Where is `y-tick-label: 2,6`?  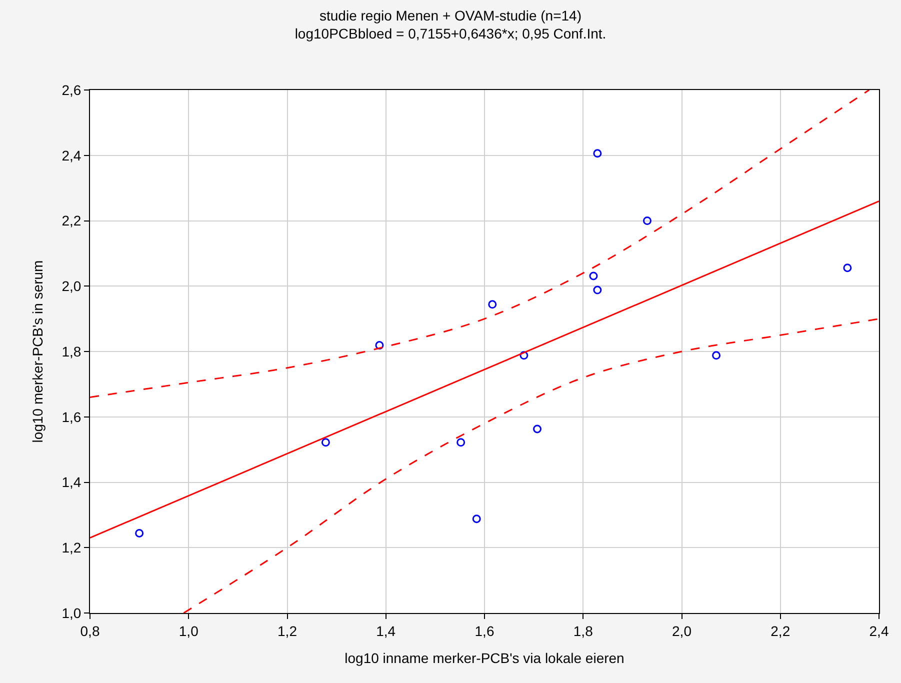
y-tick-label: 2,6 is located at coordinates (72, 90).